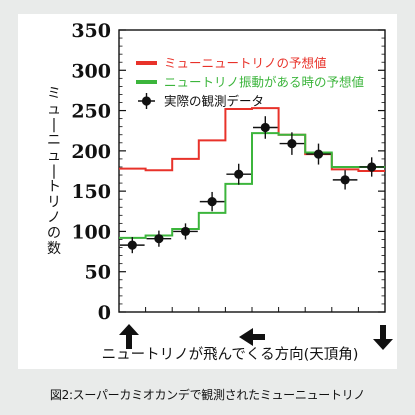 This screenshot has height=415, width=415. Describe the element at coordinates (91, 71) in the screenshot. I see `y-tick-label: 300` at that location.